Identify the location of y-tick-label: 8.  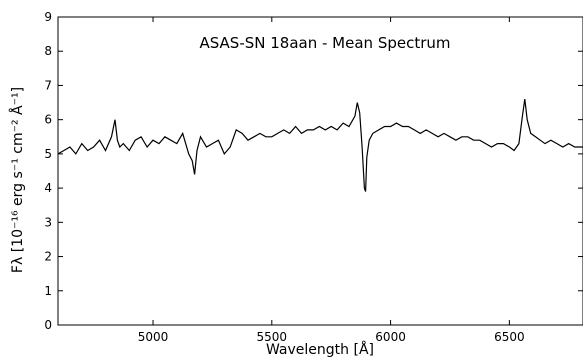
(48, 51).